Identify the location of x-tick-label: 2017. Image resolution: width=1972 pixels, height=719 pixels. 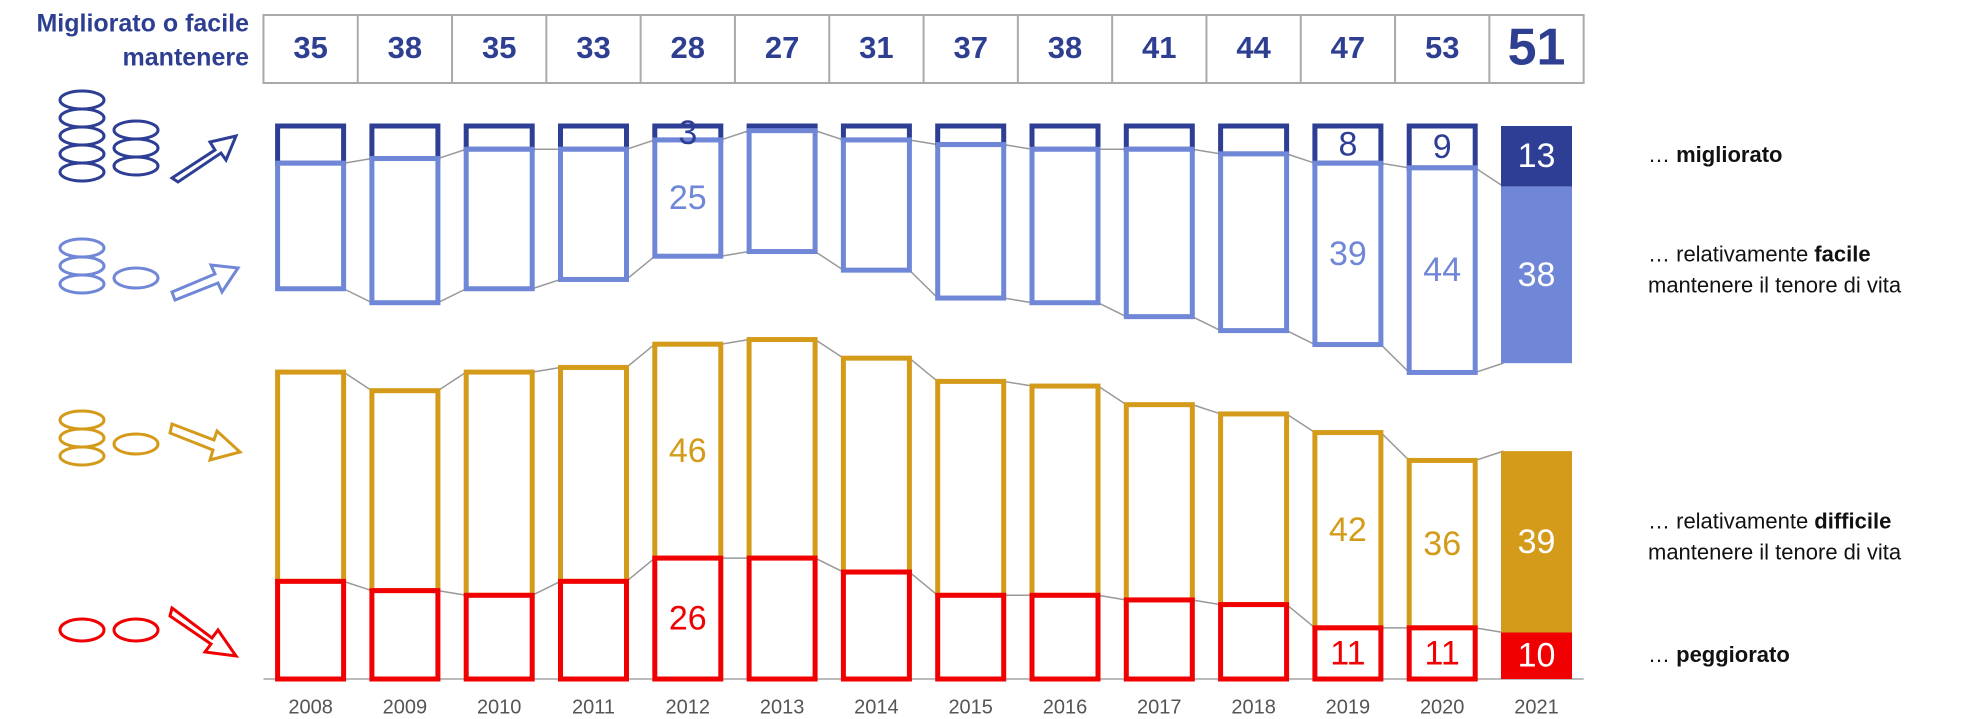
(1159, 707).